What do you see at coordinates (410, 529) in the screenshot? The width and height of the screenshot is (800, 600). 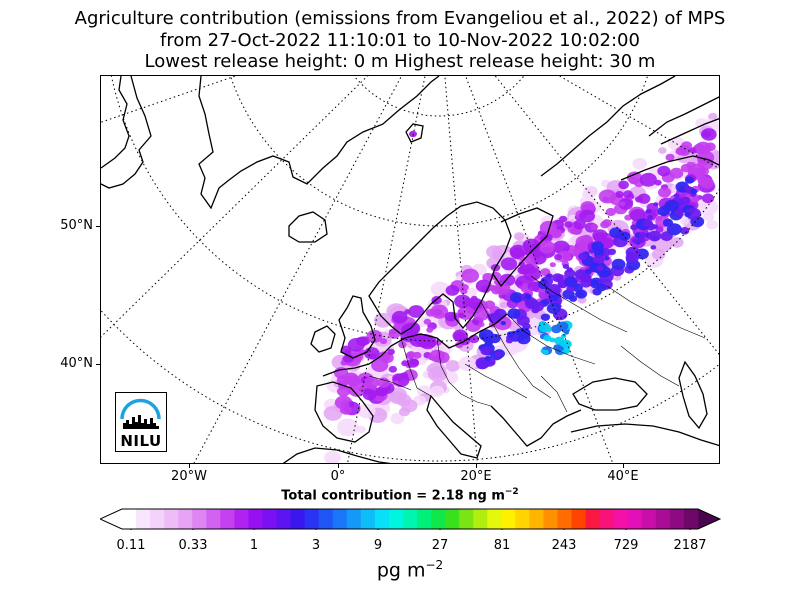 I see `colorbar-ticks` at bounding box center [410, 529].